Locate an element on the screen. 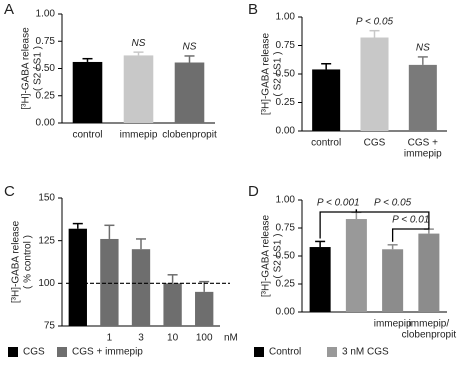  y-tick-label: 125 is located at coordinates (46, 240).